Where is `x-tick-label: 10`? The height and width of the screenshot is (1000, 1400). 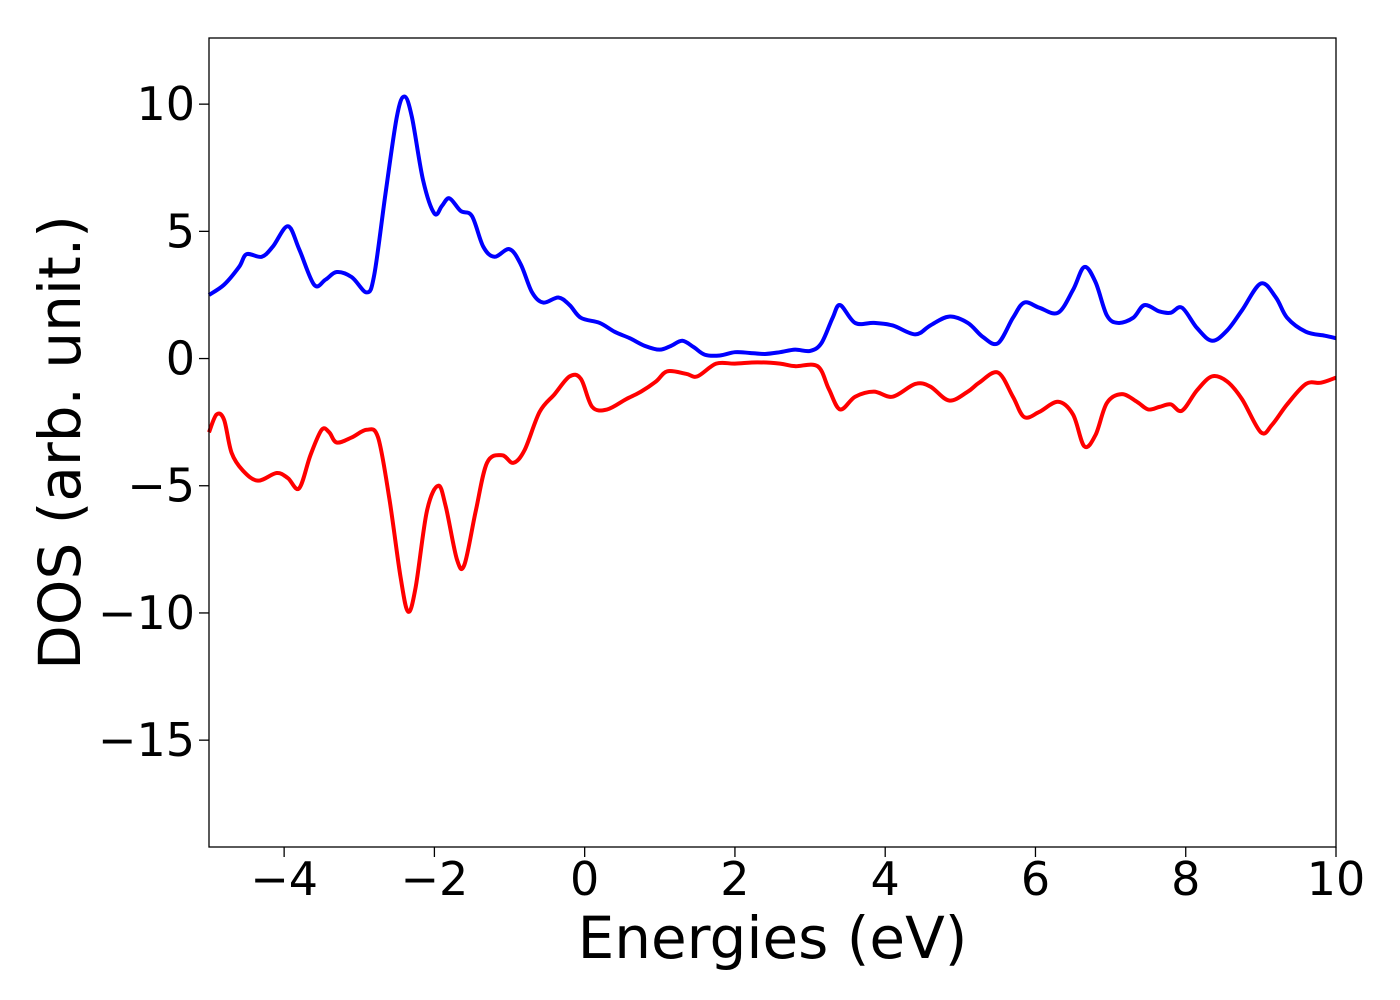 x-tick-label: 10 is located at coordinates (1336, 879).